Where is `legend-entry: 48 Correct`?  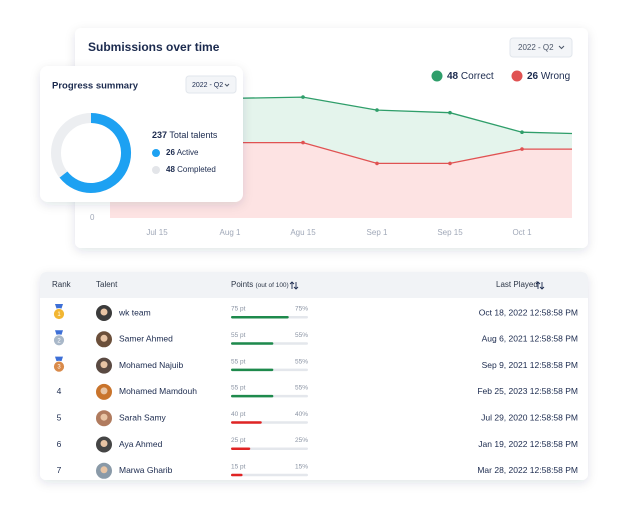 legend-entry: 48 Correct is located at coordinates (470, 76).